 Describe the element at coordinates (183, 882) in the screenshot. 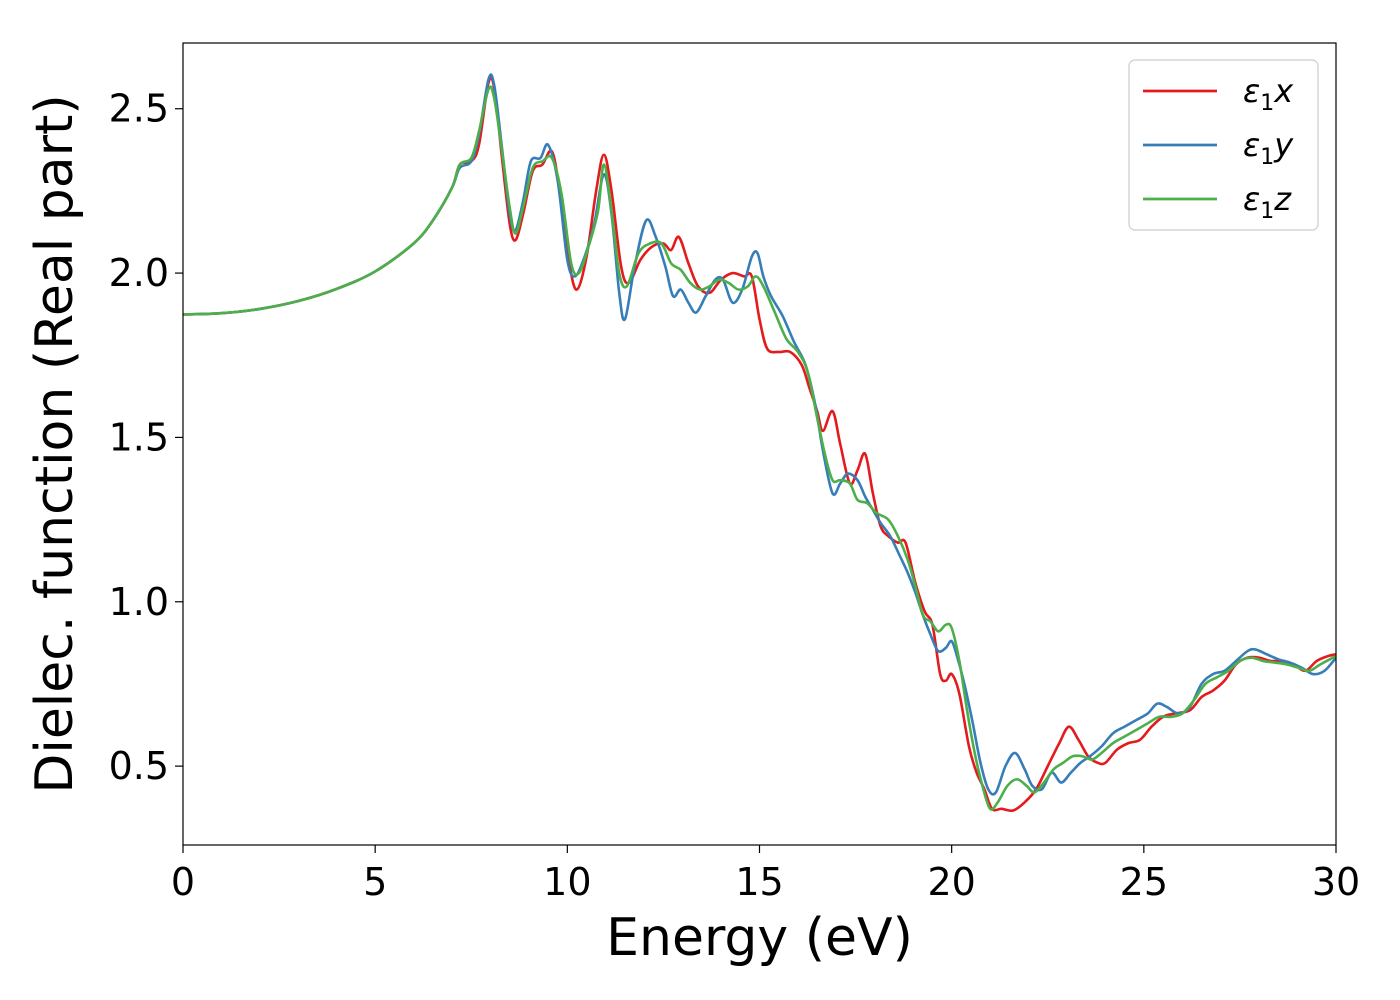

I see `x-tick-label: 0` at that location.